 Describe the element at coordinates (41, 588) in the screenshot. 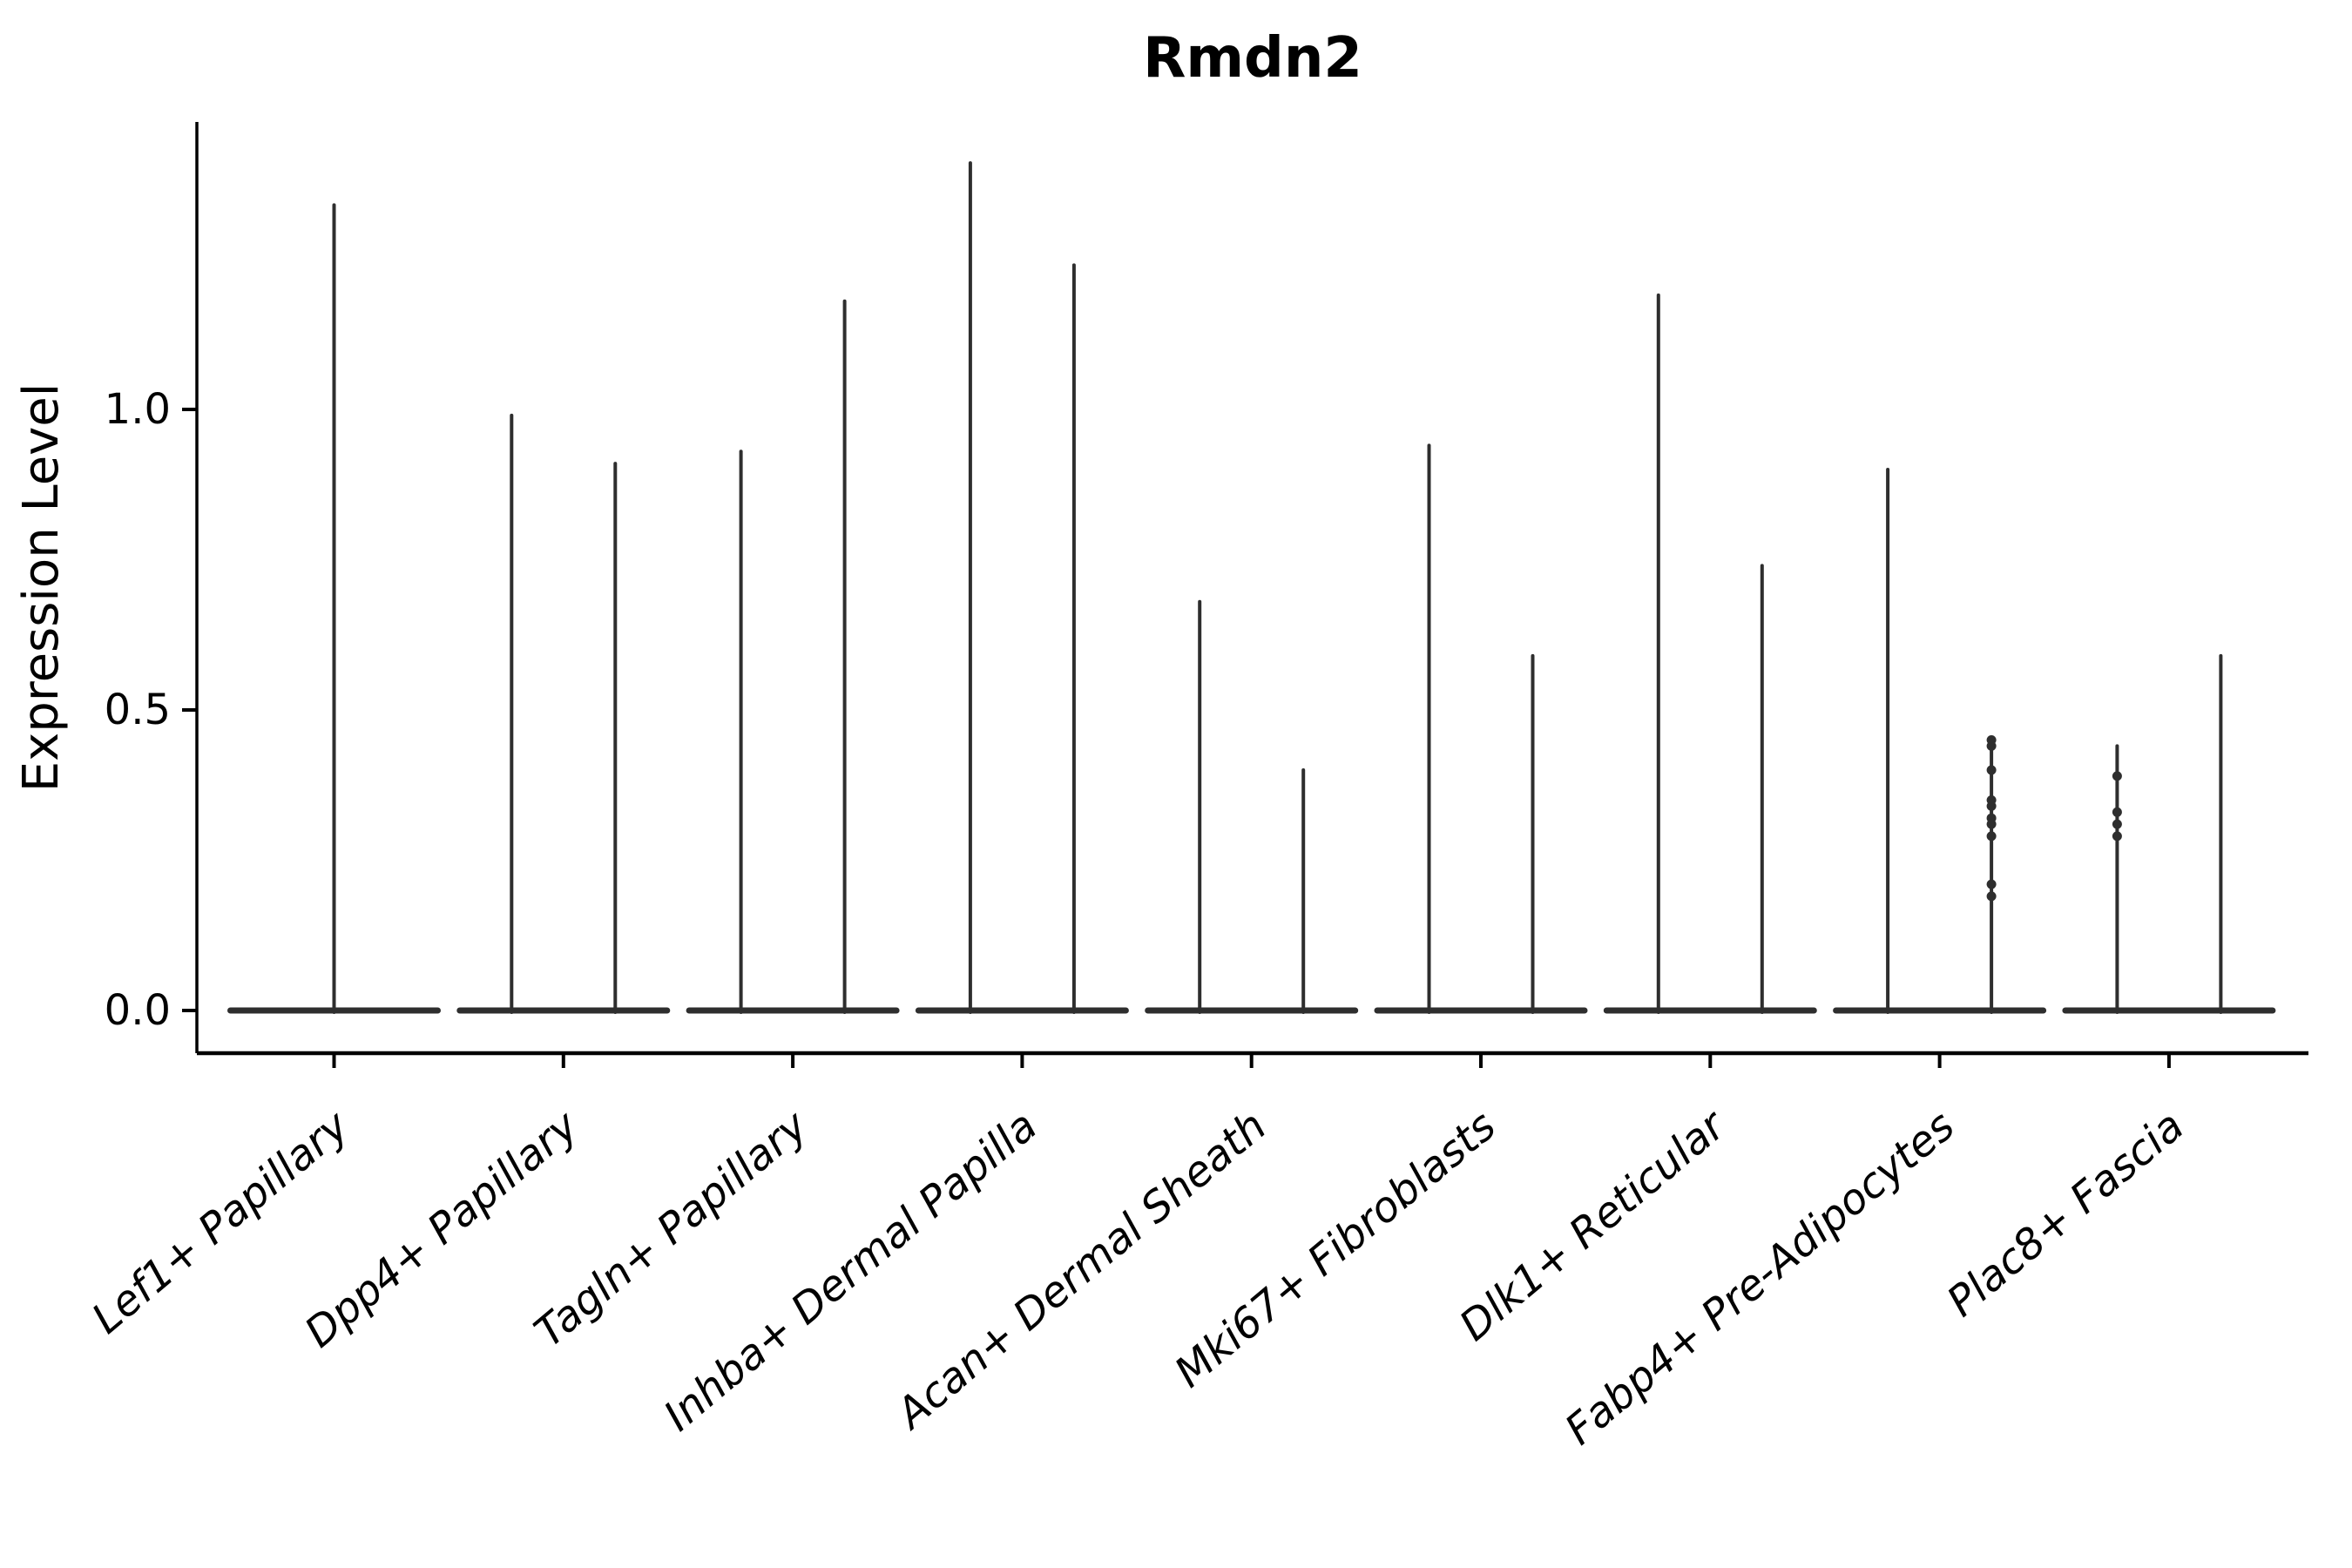

I see `y-axis-label: Expression Level` at that location.